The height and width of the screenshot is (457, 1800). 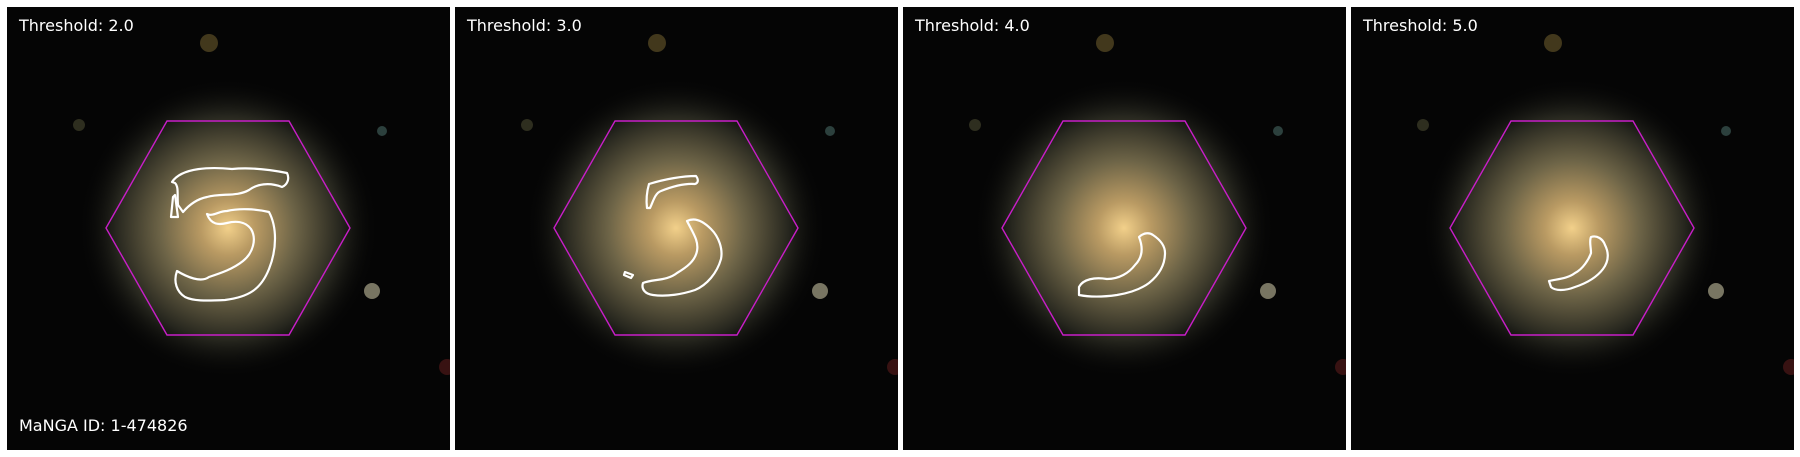 What do you see at coordinates (1420, 25) in the screenshot?
I see `threshold-label: Threshold: 5.0` at bounding box center [1420, 25].